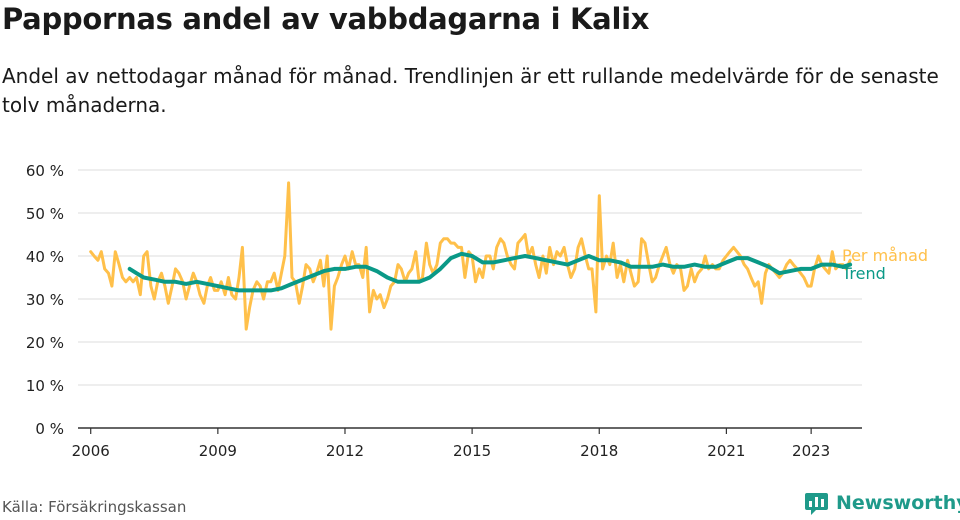 The height and width of the screenshot is (520, 960). Describe the element at coordinates (326, 19) in the screenshot. I see `page-title: Pappornas andel av vabbdagarna i Kalix` at that location.